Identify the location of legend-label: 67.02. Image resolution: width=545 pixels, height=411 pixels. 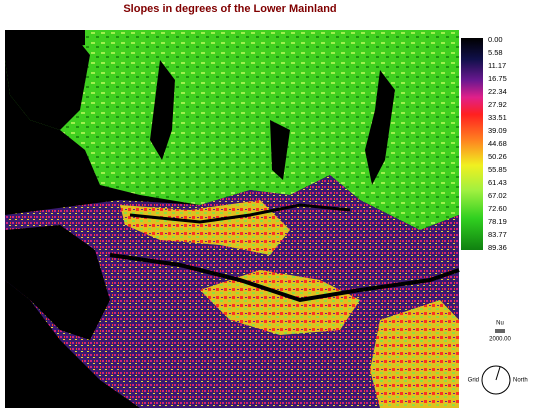
(497, 195).